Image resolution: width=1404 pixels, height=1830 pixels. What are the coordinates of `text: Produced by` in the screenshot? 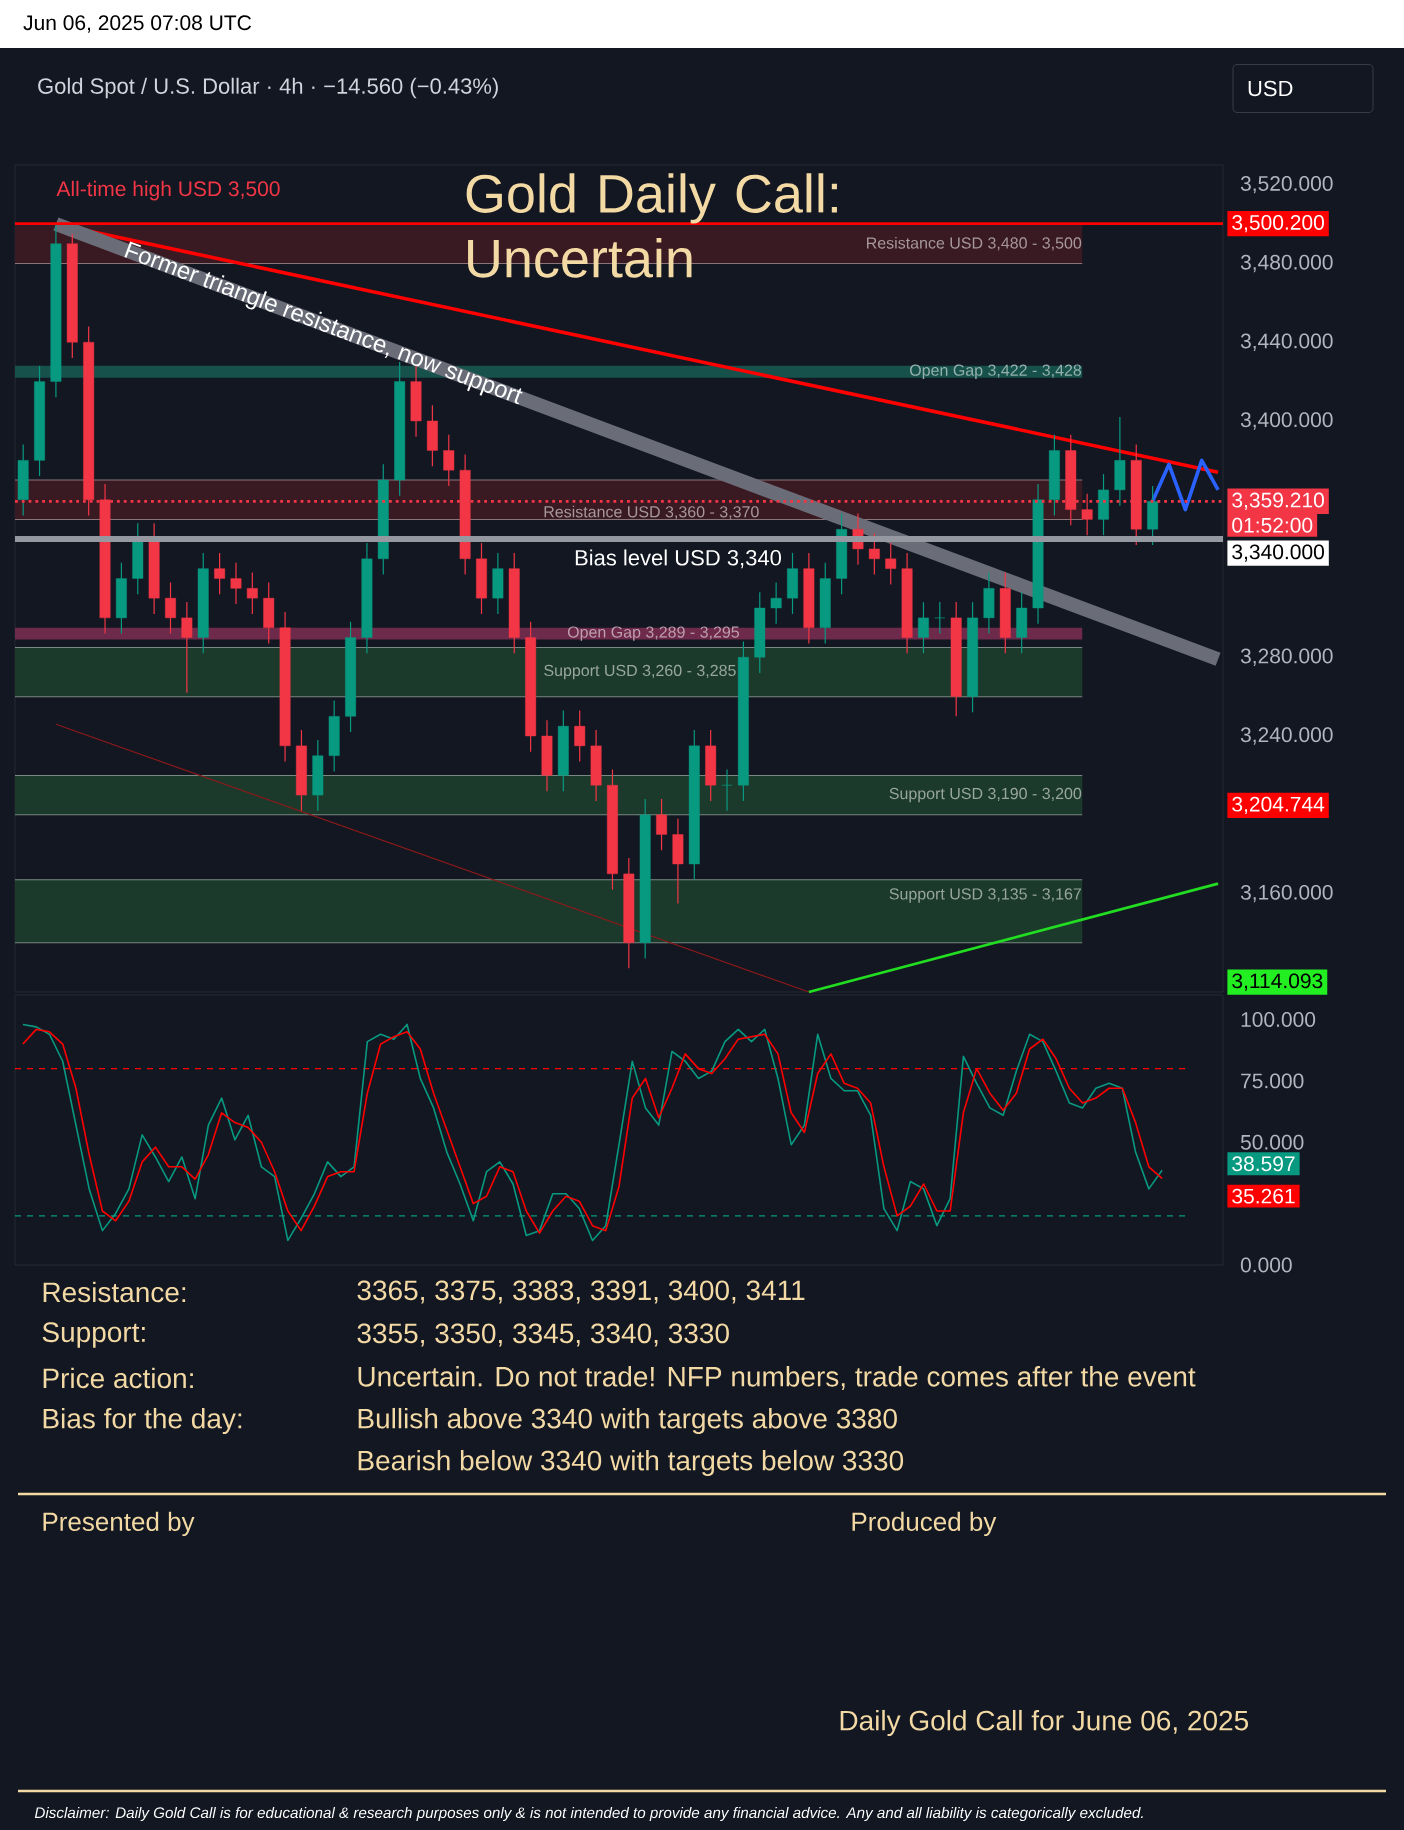 It's located at (924, 1524).